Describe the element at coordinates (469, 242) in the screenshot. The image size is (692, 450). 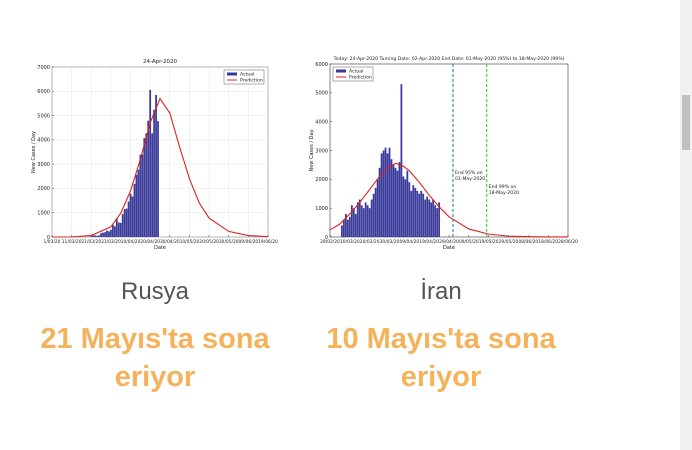
I see `x-tick-label: 09/05/20` at that location.